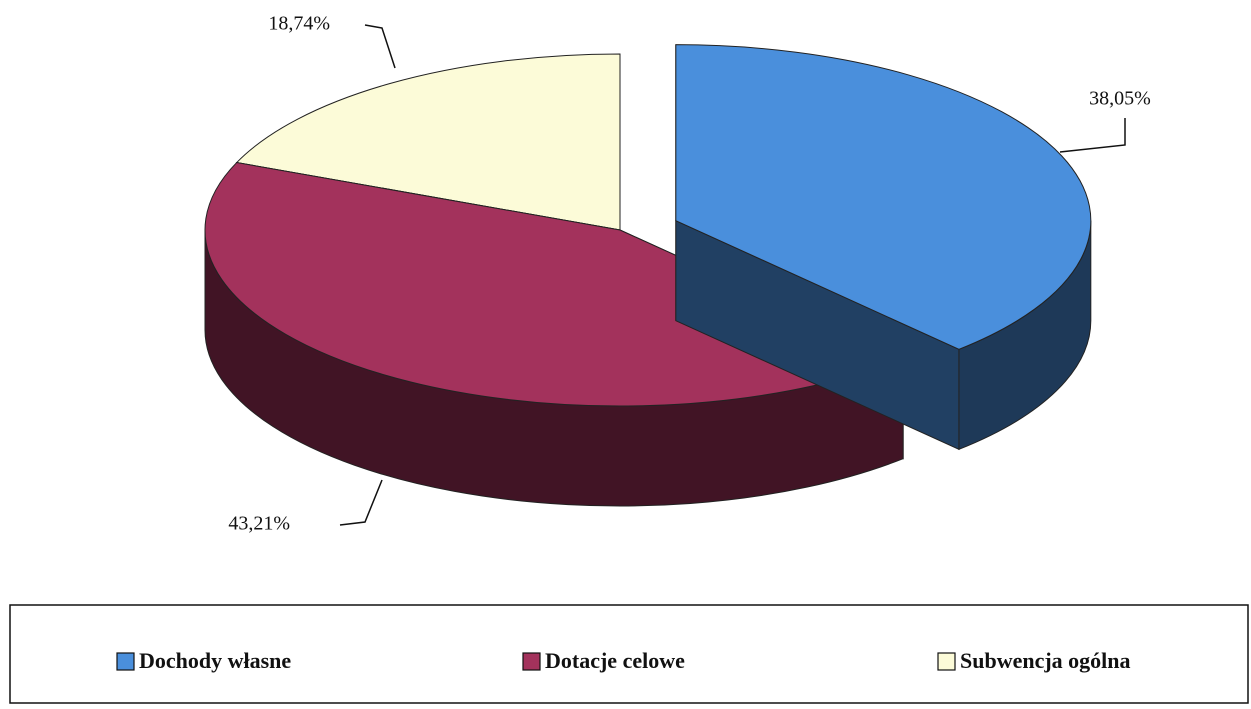 This screenshot has height=709, width=1251. Describe the element at coordinates (259, 524) in the screenshot. I see `data-label: 43,21%` at that location.